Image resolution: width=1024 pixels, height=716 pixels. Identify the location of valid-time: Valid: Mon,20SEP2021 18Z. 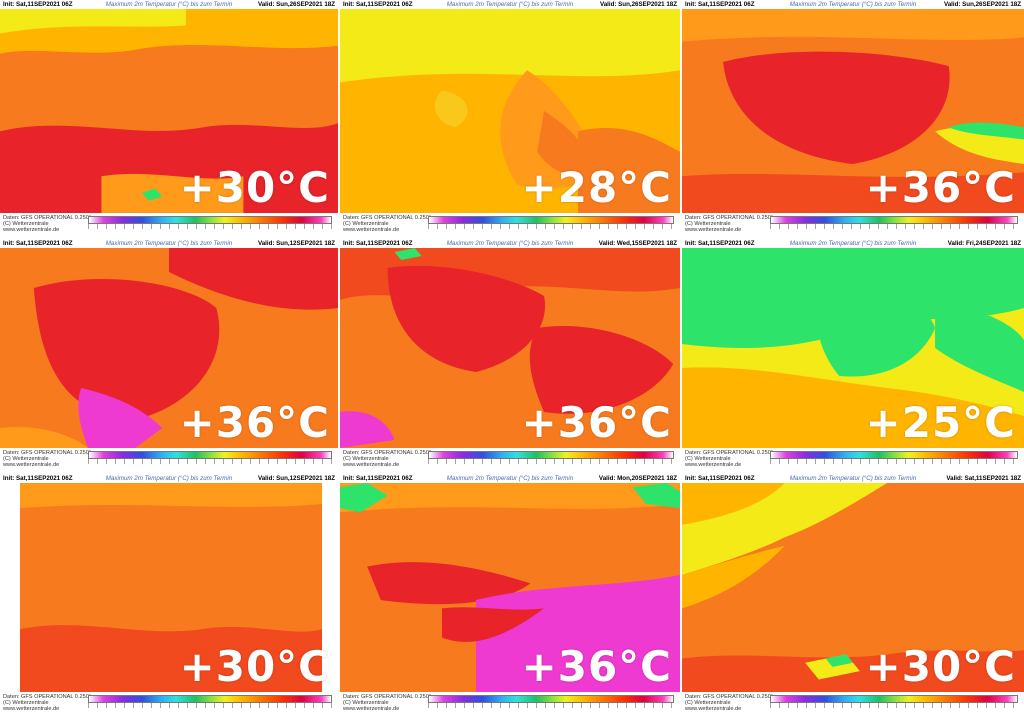
(637, 478).